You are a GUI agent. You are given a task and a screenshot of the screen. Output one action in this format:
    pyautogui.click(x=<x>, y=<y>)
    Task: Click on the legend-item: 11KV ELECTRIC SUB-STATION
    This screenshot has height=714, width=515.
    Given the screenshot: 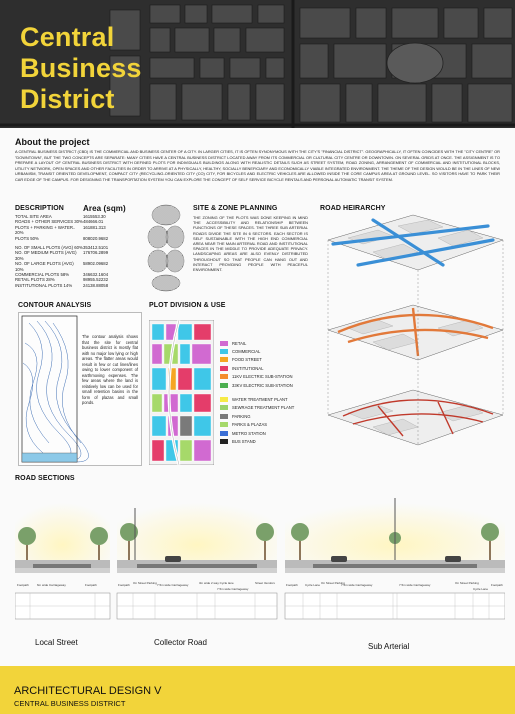 What is the action you would take?
    pyautogui.click(x=257, y=377)
    